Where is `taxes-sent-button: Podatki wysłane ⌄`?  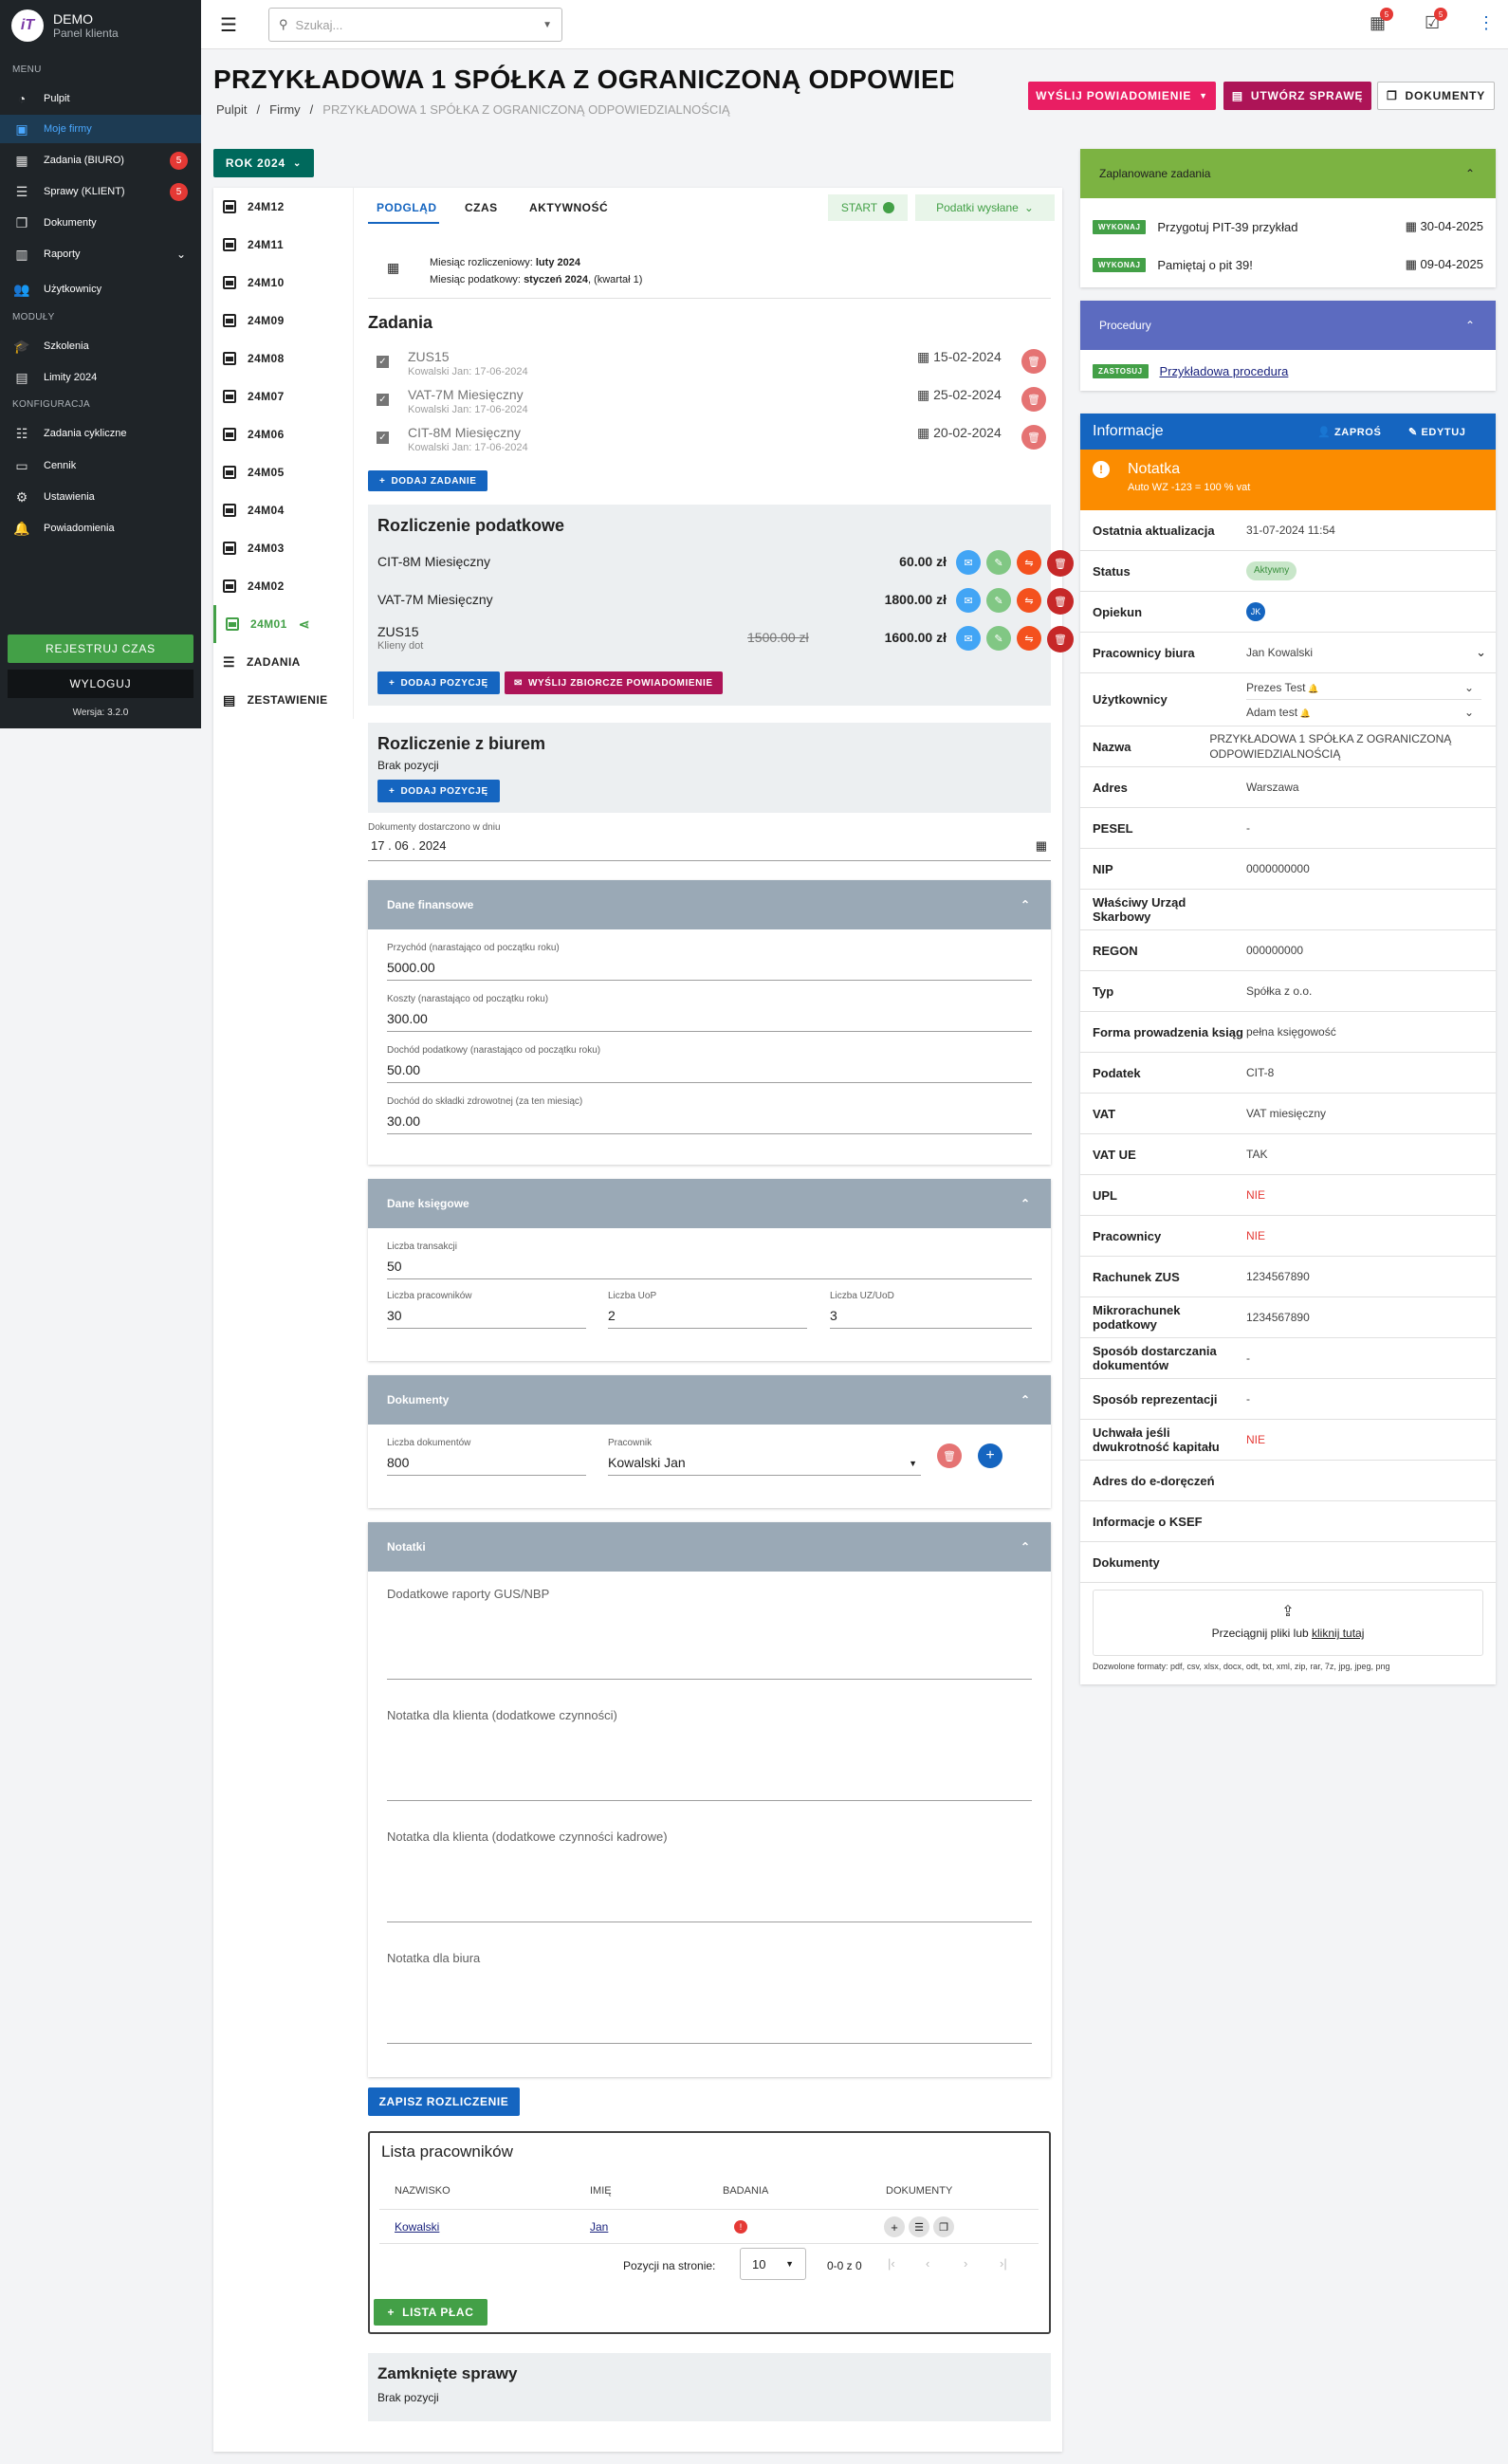 taxes-sent-button: Podatki wysłane ⌄ is located at coordinates (985, 207).